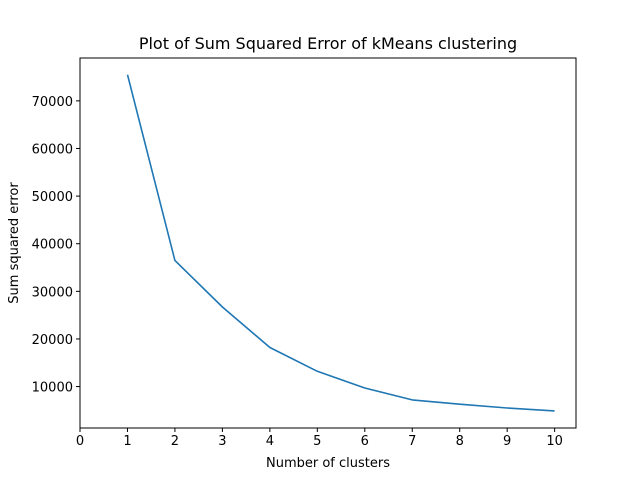 The width and height of the screenshot is (640, 480). Describe the element at coordinates (14, 243) in the screenshot. I see `y-axis-label: Sum squared error` at that location.